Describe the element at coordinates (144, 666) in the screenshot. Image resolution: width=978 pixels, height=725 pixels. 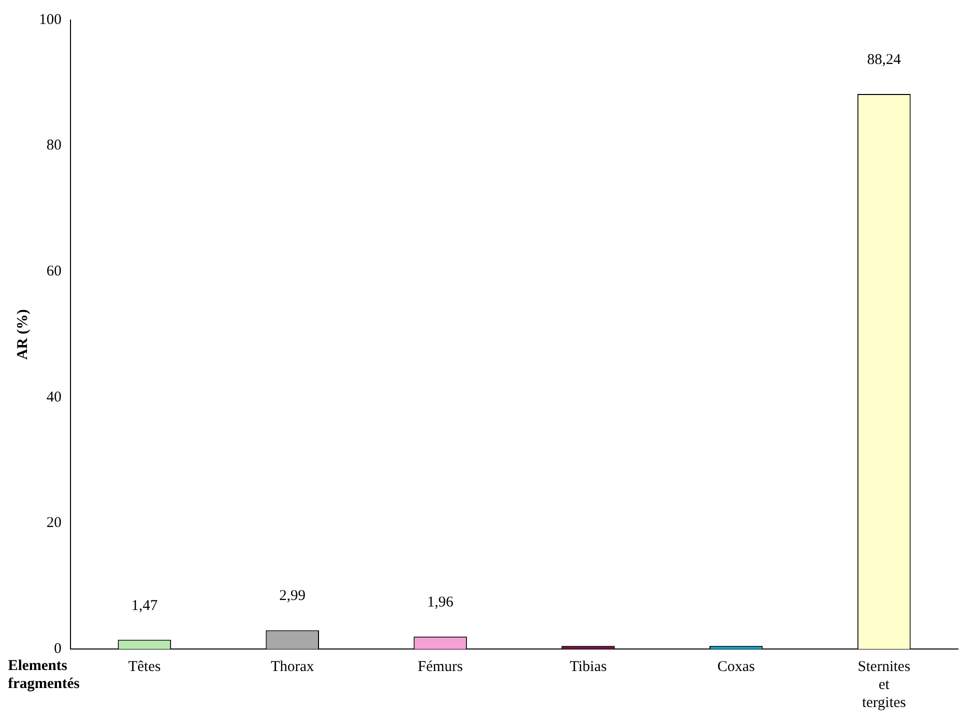
I see `x-tick-label: Têtes` at that location.